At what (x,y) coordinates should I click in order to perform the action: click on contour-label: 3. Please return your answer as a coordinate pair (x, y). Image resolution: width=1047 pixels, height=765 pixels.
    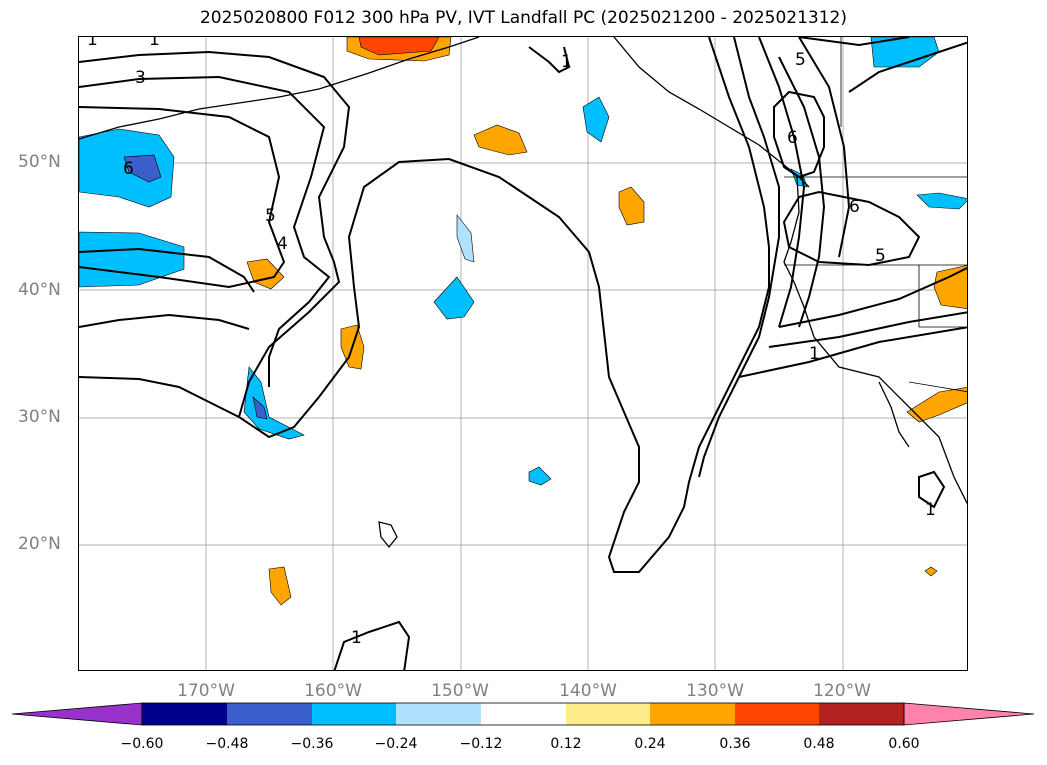
    Looking at the image, I should click on (140, 78).